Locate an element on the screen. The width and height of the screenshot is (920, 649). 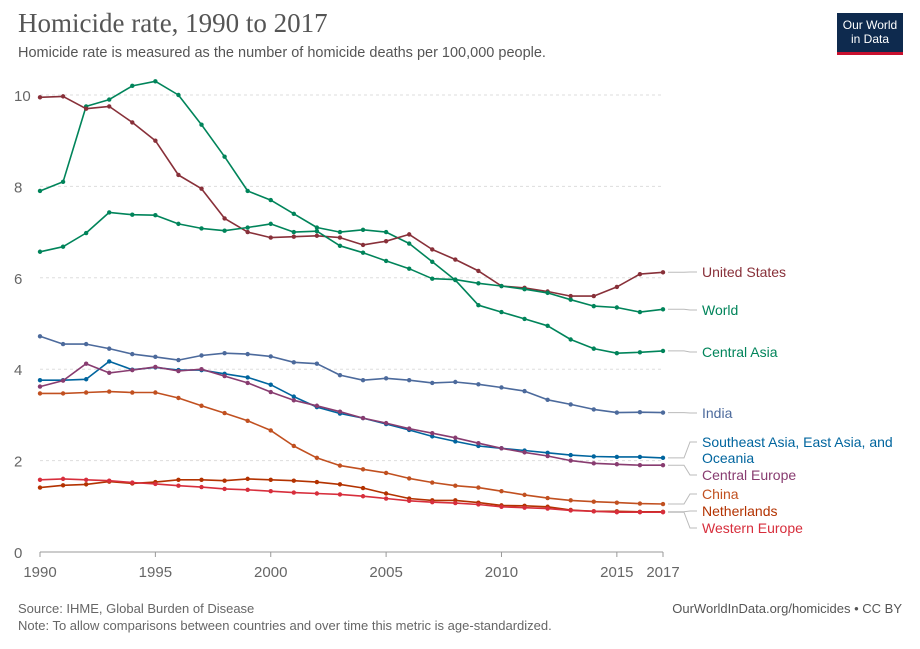
series-label-line: Central Europe is located at coordinates (749, 475).